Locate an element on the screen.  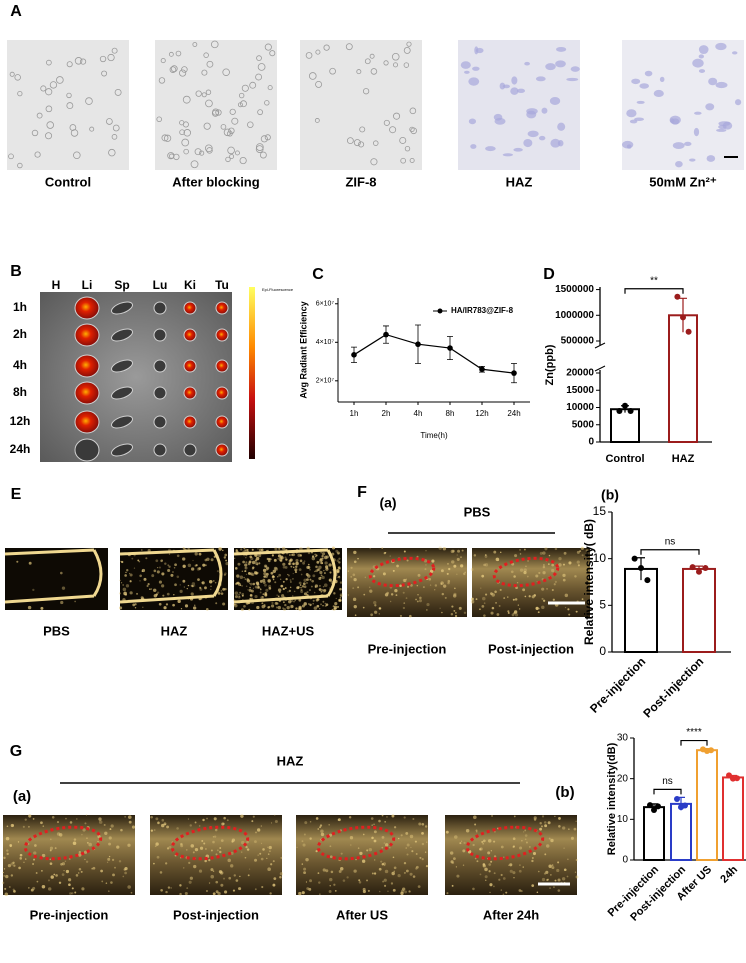
column-label: Ki is located at coordinates (190, 285).